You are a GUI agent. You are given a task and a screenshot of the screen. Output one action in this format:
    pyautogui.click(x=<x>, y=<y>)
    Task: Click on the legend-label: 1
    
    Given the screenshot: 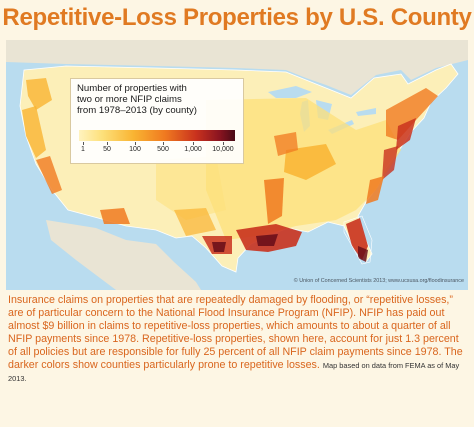 What is the action you would take?
    pyautogui.click(x=83, y=149)
    